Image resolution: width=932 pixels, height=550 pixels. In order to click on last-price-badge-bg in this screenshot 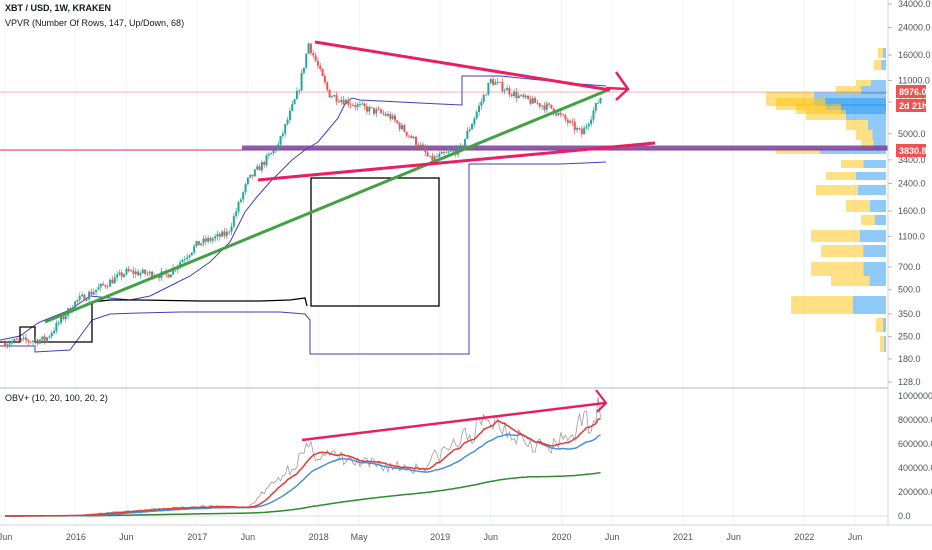, I will do `click(911, 91)`.